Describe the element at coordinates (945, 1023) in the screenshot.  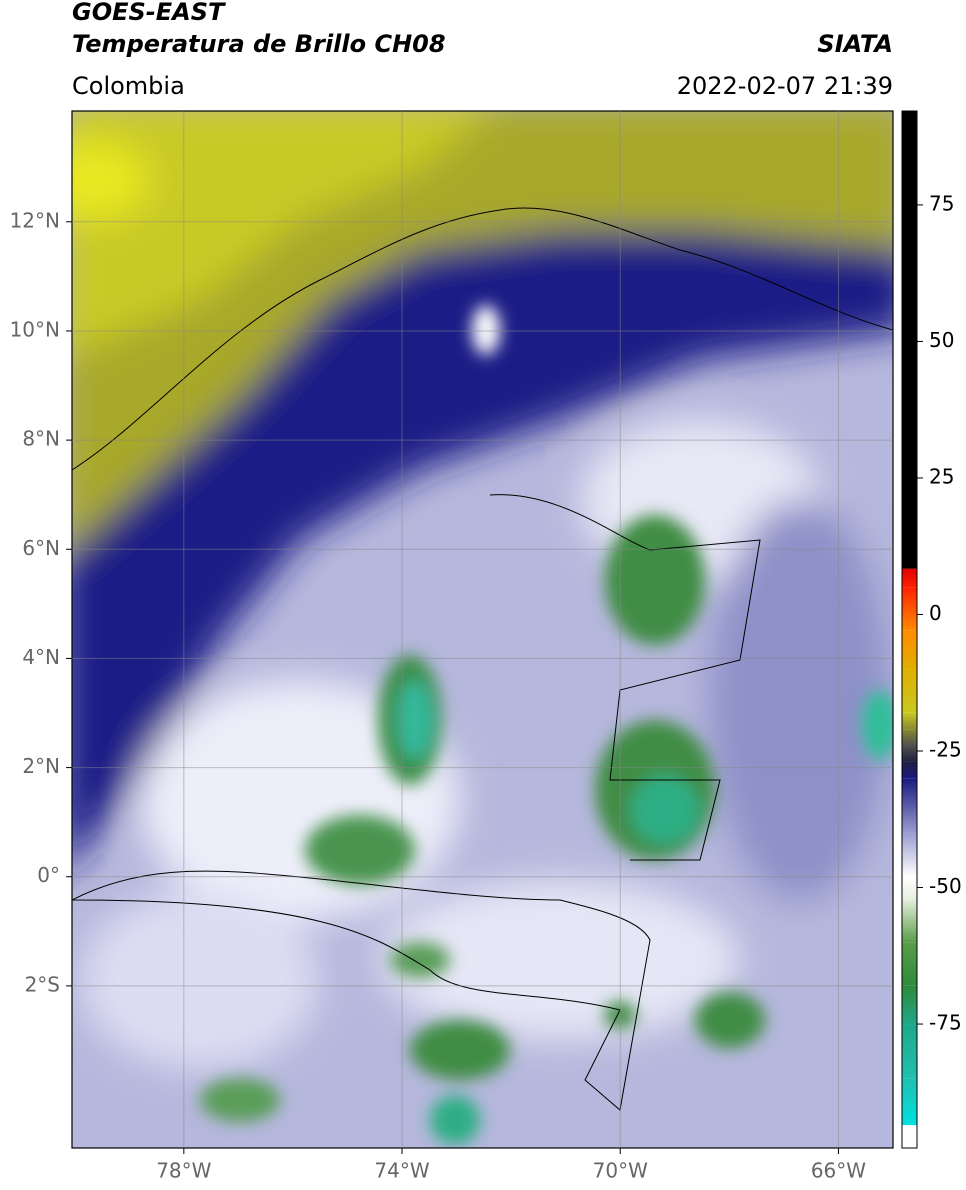
I see `colorbar-tick-label: -75` at that location.